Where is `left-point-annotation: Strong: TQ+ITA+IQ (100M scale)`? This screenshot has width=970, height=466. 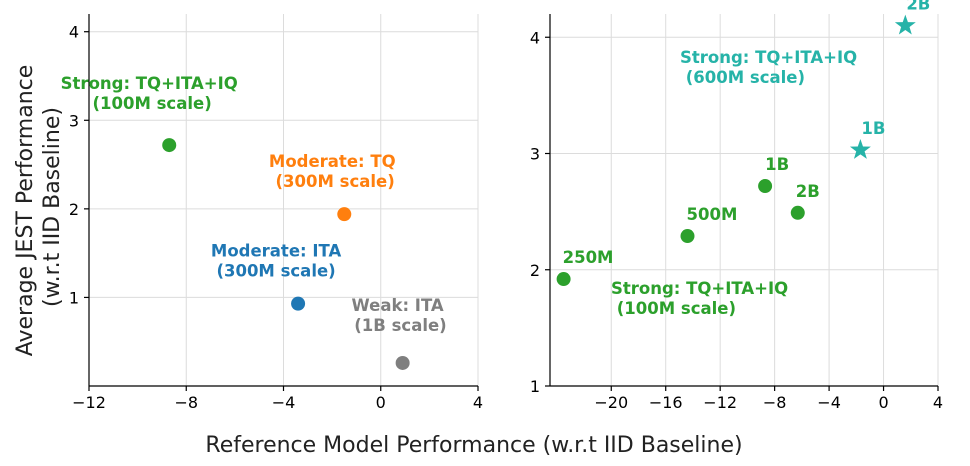
left-point-annotation: Strong: TQ+ITA+IQ (100M scale) is located at coordinates (149, 93).